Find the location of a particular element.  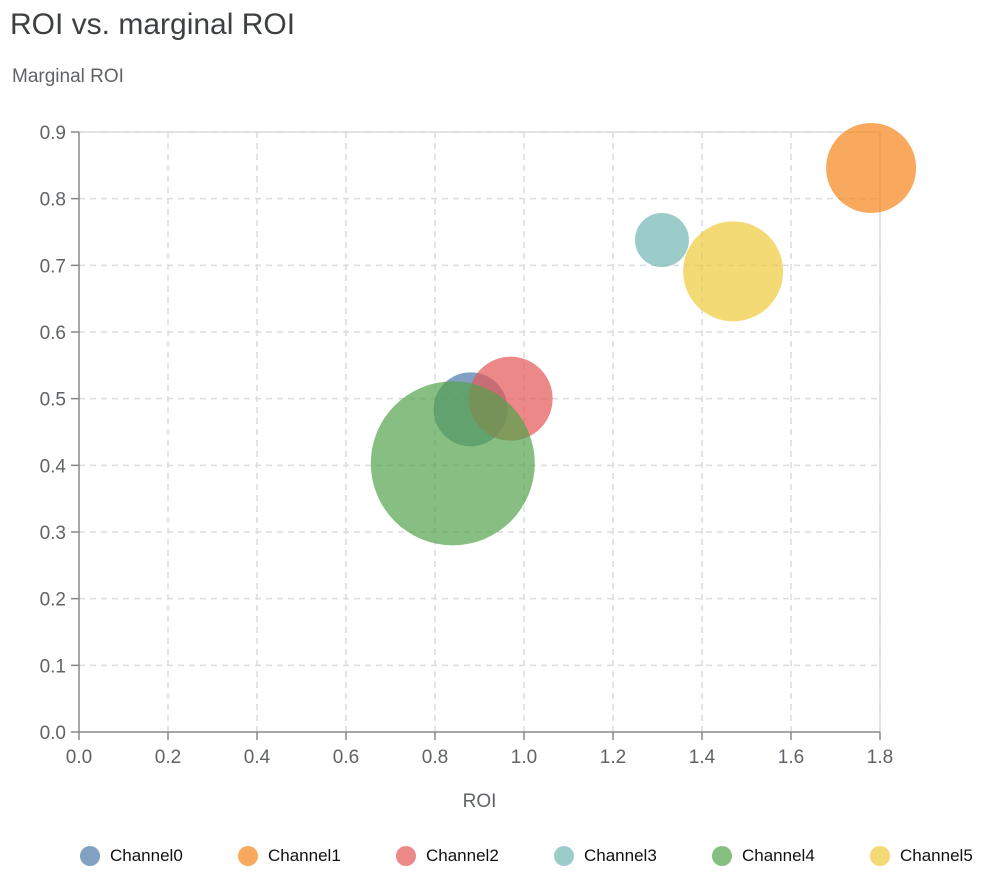

legend-label: Channel0 is located at coordinates (146, 855).